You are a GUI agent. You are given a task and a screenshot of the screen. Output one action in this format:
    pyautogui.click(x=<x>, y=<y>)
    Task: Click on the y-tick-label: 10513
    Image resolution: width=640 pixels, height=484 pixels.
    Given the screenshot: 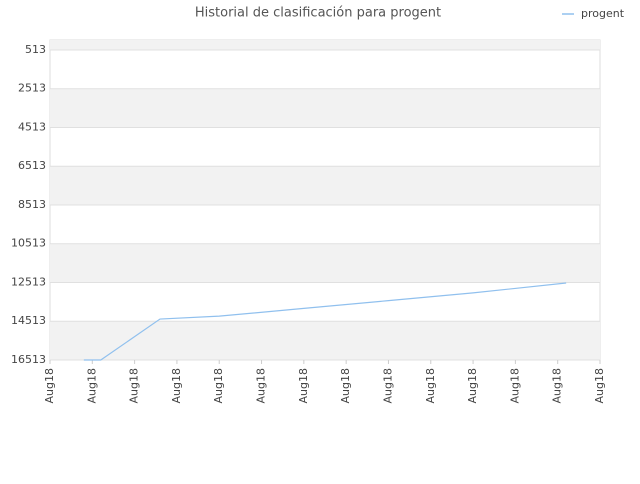 What is the action you would take?
    pyautogui.click(x=28, y=243)
    